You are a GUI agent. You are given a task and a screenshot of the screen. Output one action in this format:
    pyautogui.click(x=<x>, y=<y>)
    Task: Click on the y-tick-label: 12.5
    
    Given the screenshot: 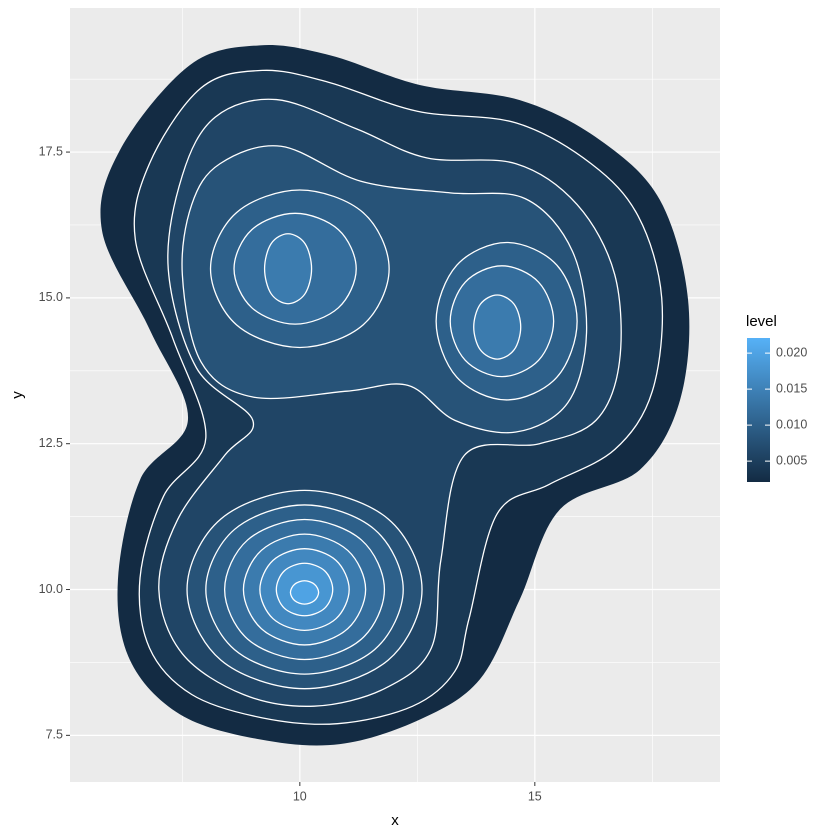 What is the action you would take?
    pyautogui.click(x=51, y=443)
    